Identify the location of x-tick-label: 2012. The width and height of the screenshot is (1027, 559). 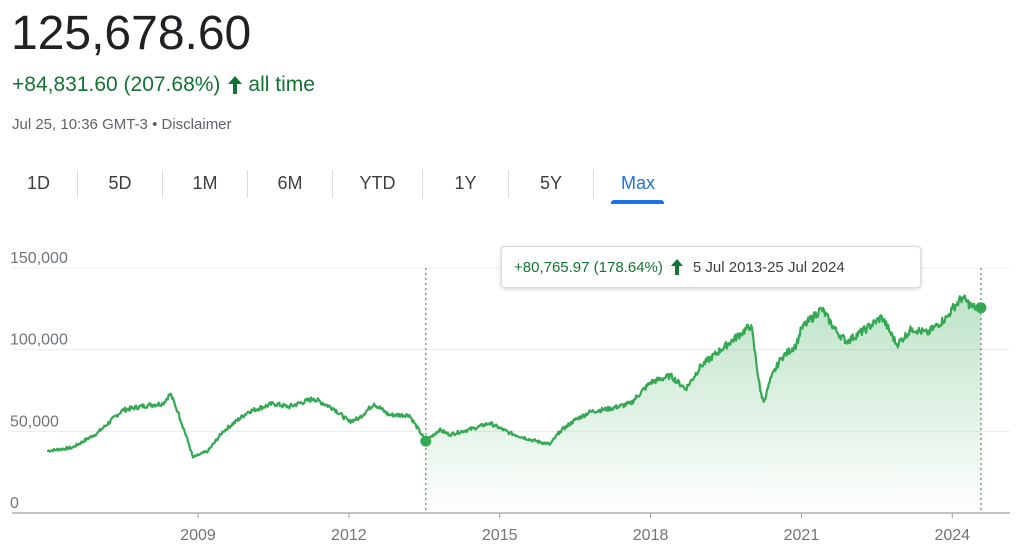
(349, 535).